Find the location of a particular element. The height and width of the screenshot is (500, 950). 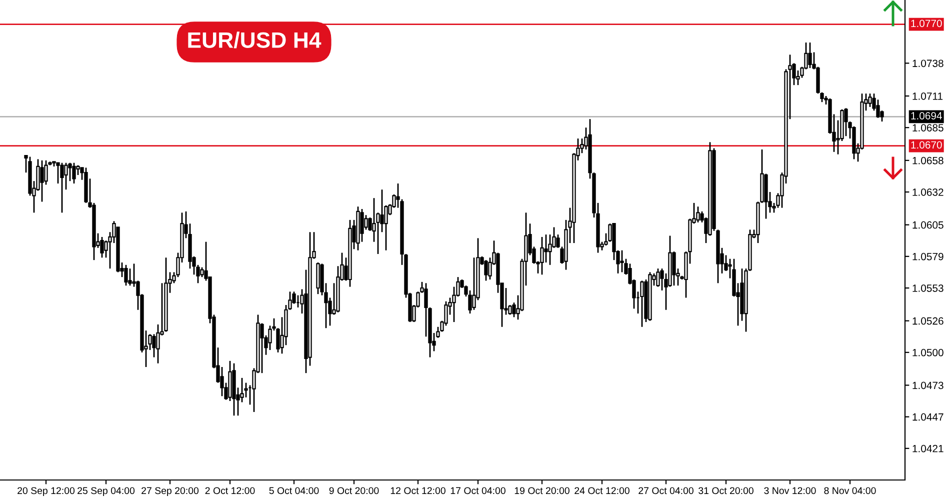

y-tick-label: 1.0447 is located at coordinates (928, 417).